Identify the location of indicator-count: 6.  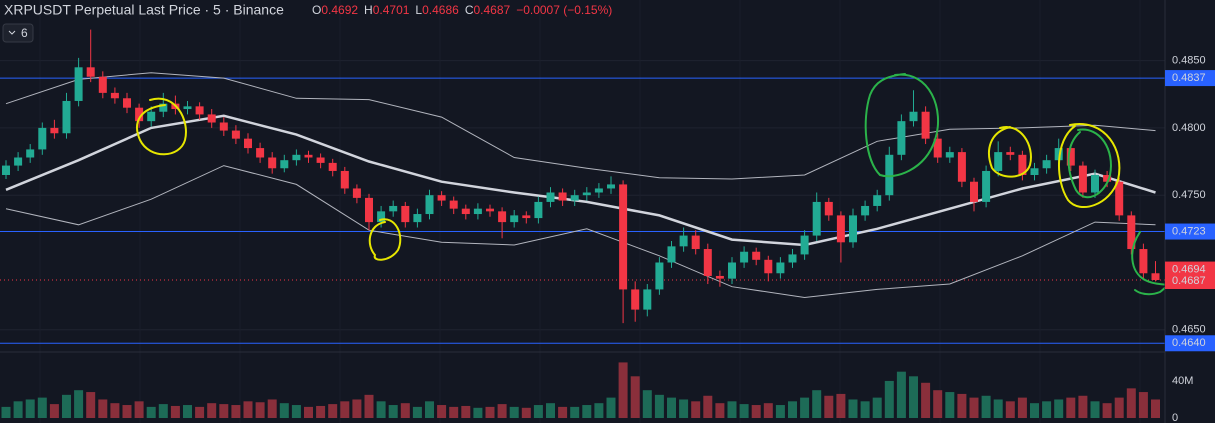
(24, 33).